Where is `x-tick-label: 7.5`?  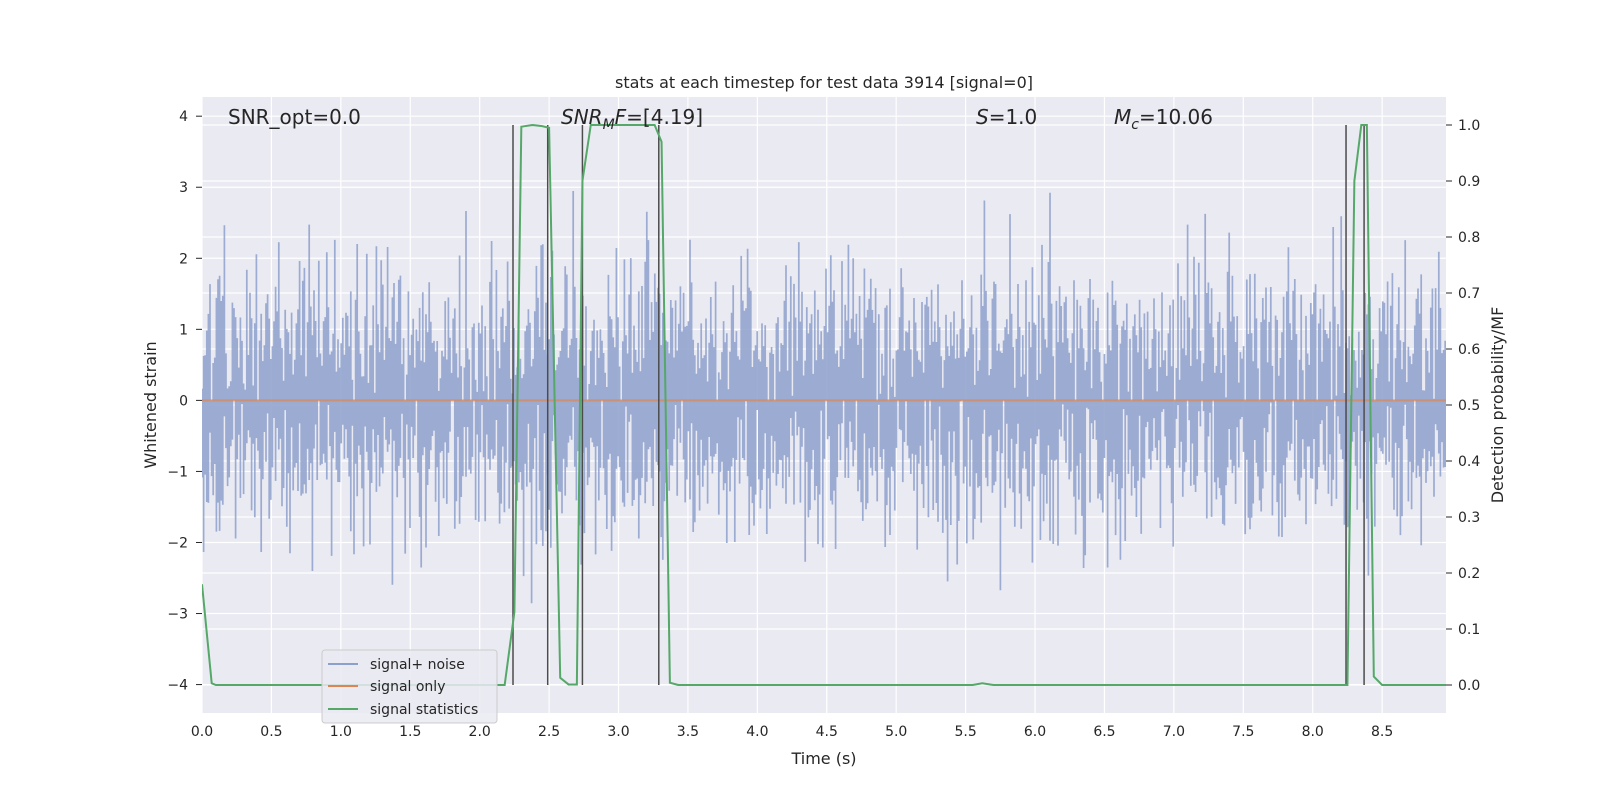
x-tick-label: 7.5 is located at coordinates (1243, 732).